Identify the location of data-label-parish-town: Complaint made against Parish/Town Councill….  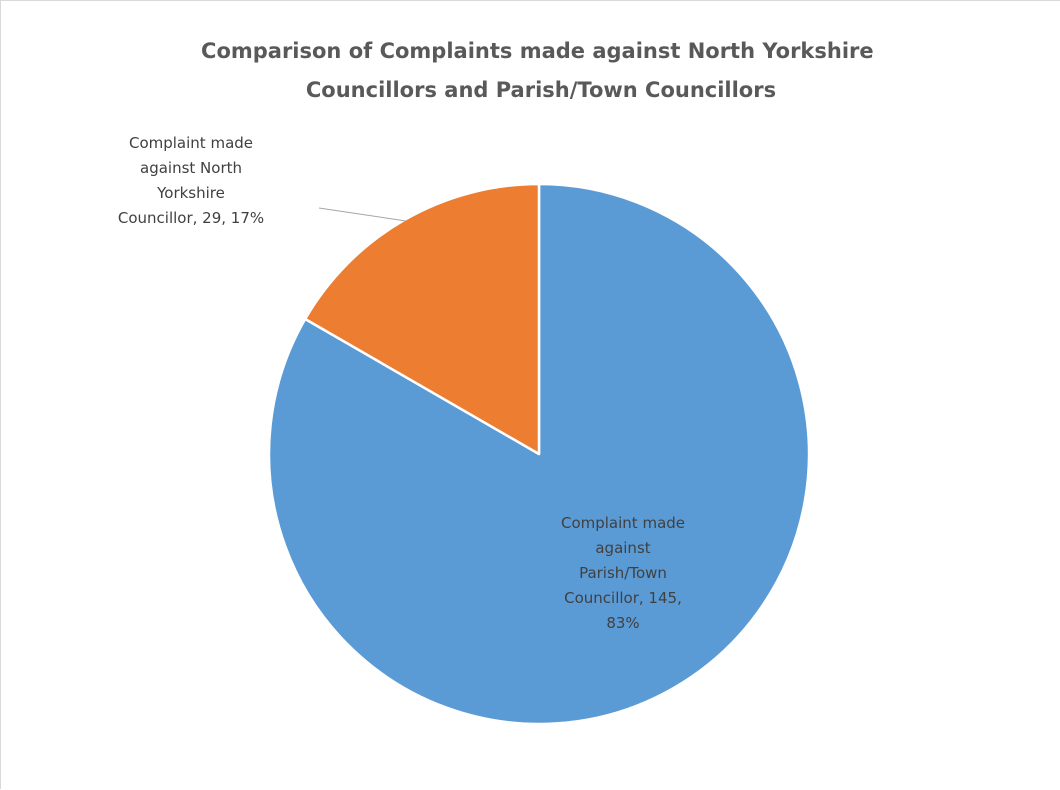
(623, 573).